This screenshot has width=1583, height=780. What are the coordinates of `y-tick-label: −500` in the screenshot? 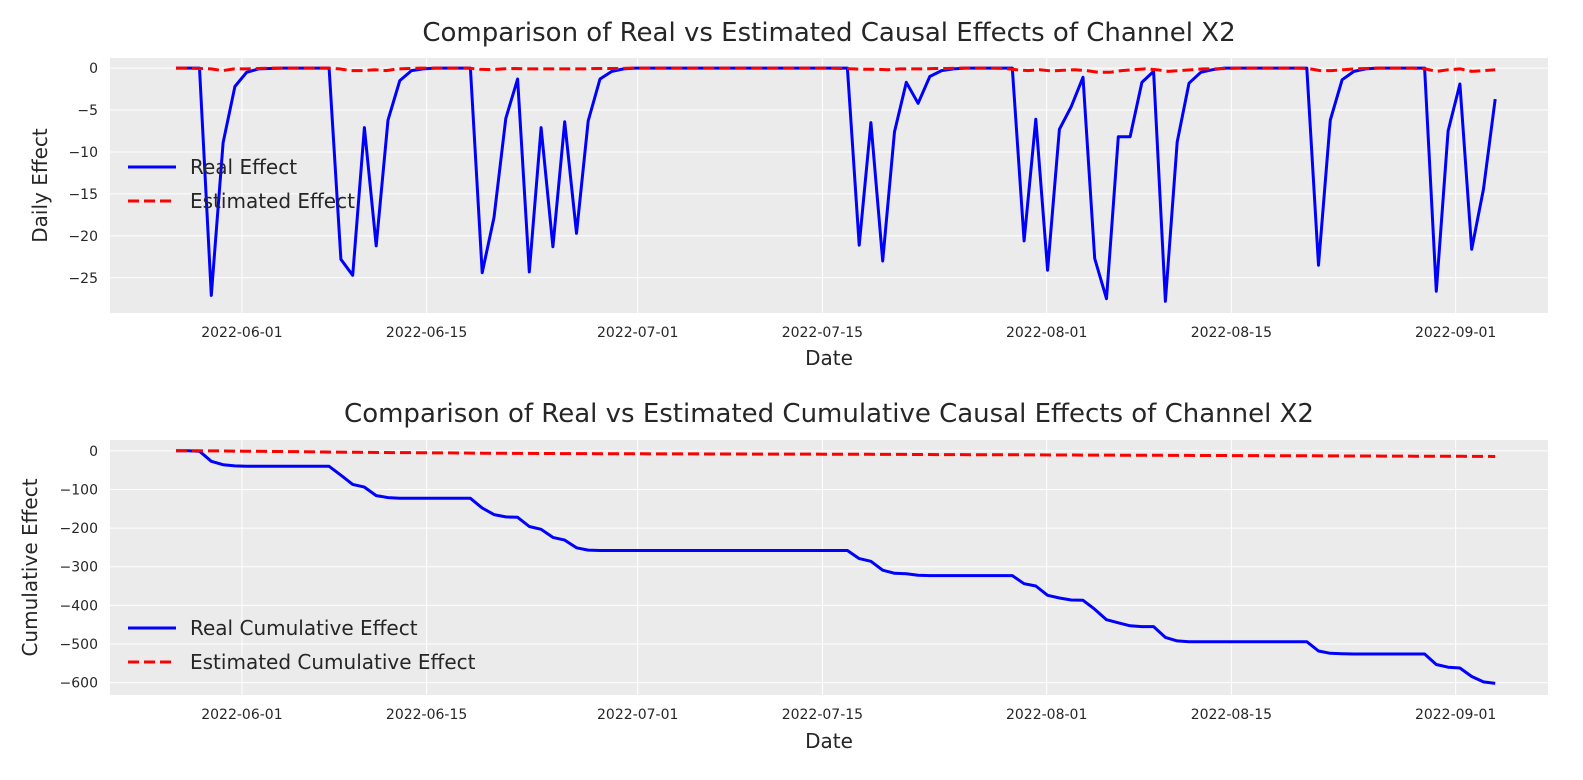 It's located at (79, 645).